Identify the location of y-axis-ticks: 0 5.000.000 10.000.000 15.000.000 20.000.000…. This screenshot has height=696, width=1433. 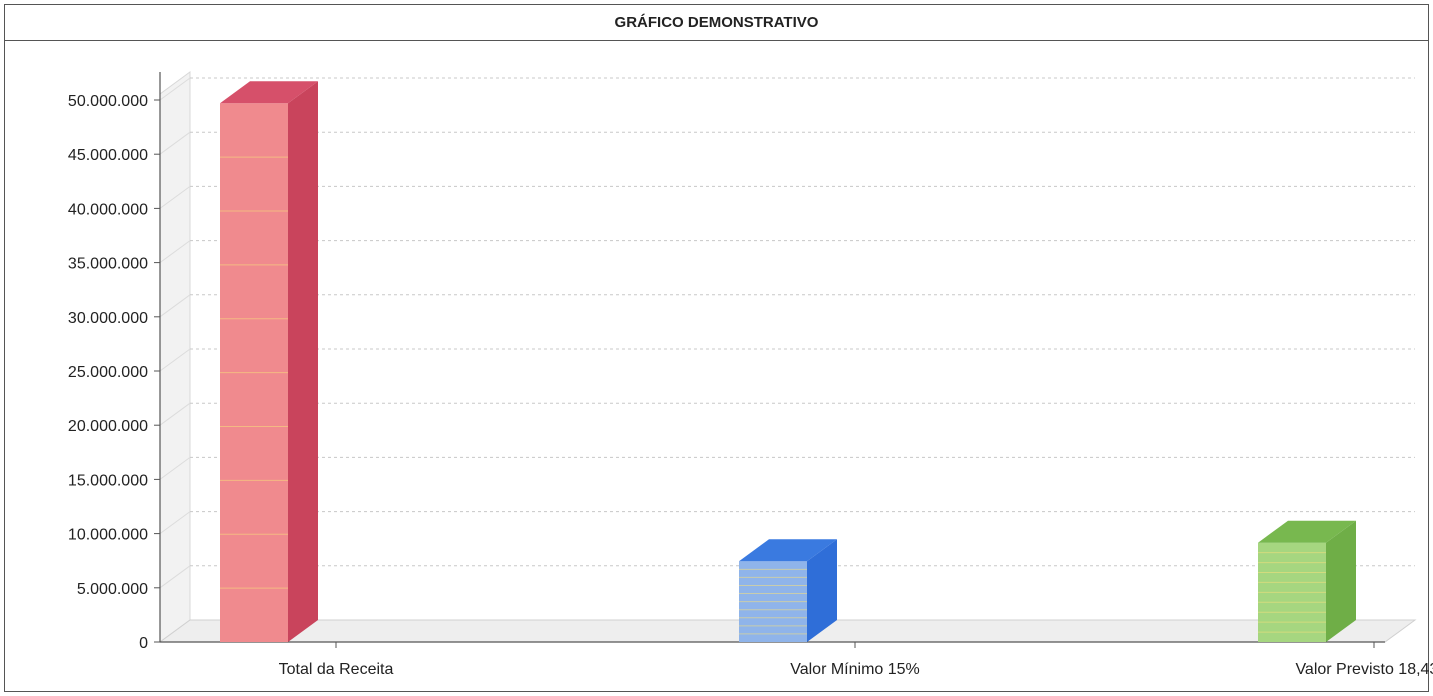
(114, 372).